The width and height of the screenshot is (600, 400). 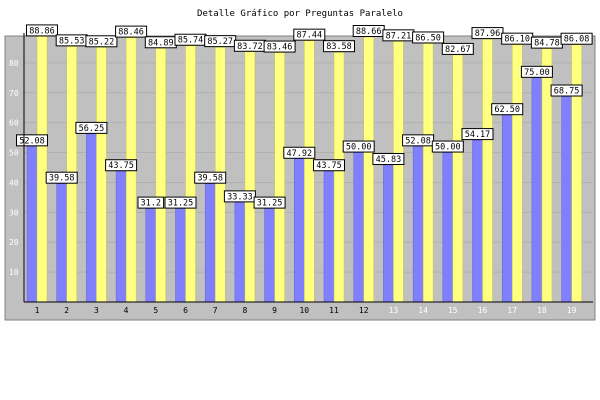 What do you see at coordinates (369, 32) in the screenshot?
I see `data-label: 88.66` at bounding box center [369, 32].